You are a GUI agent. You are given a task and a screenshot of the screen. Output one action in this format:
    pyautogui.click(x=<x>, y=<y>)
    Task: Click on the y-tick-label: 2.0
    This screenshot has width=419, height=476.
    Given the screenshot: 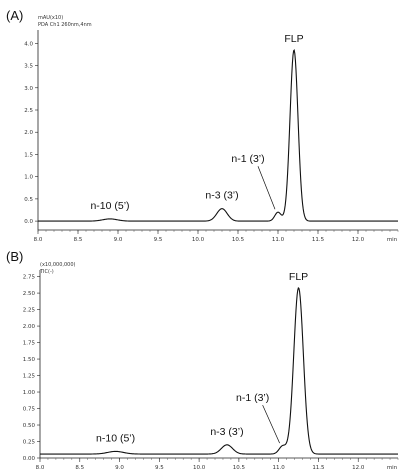 What is the action you would take?
    pyautogui.click(x=28, y=133)
    